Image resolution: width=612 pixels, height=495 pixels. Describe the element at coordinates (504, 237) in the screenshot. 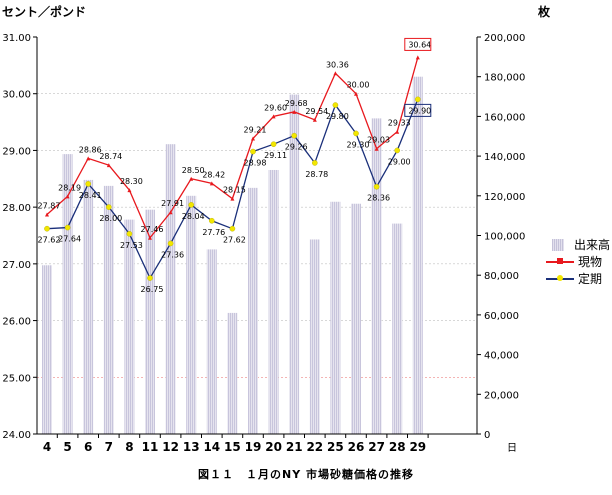

I see `right-tick-label: 100,000` at that location.